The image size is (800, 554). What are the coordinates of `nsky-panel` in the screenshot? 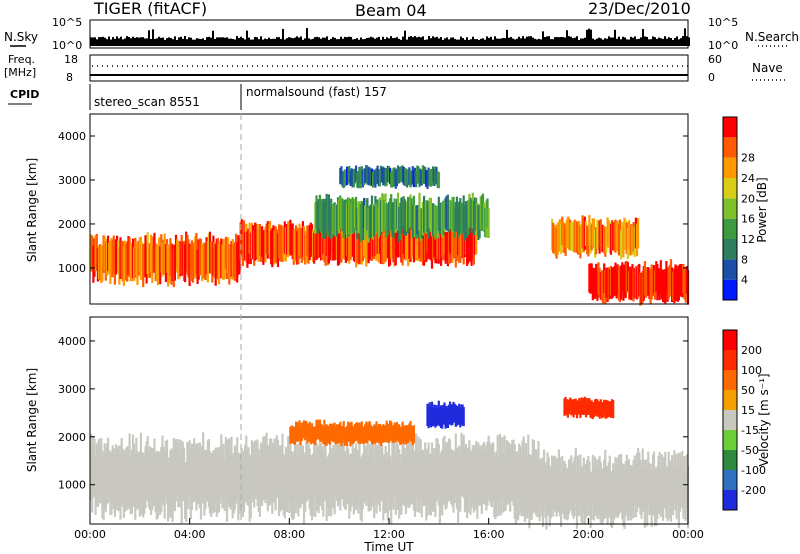 It's located at (389, 34).